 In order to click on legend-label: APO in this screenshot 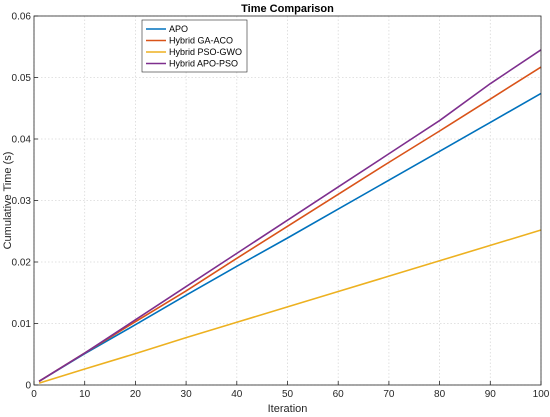, I will do `click(178, 29)`.